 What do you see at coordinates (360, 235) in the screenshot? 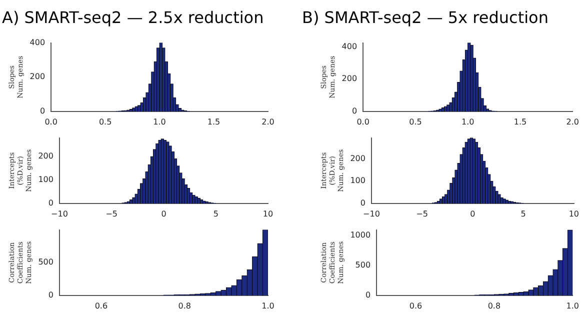
I see `y-tick-label: 1000` at bounding box center [360, 235].